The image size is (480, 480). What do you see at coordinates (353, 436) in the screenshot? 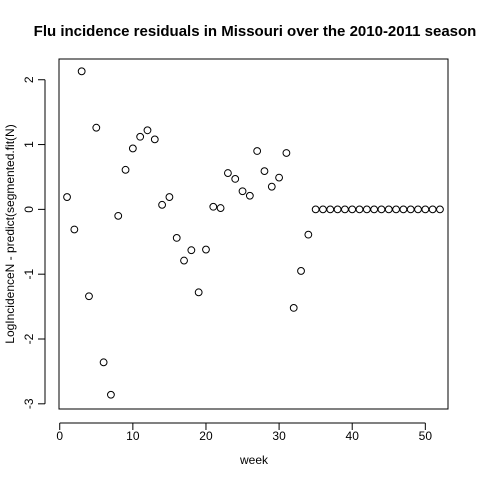
I see `x-tick-label: 40` at bounding box center [353, 436].